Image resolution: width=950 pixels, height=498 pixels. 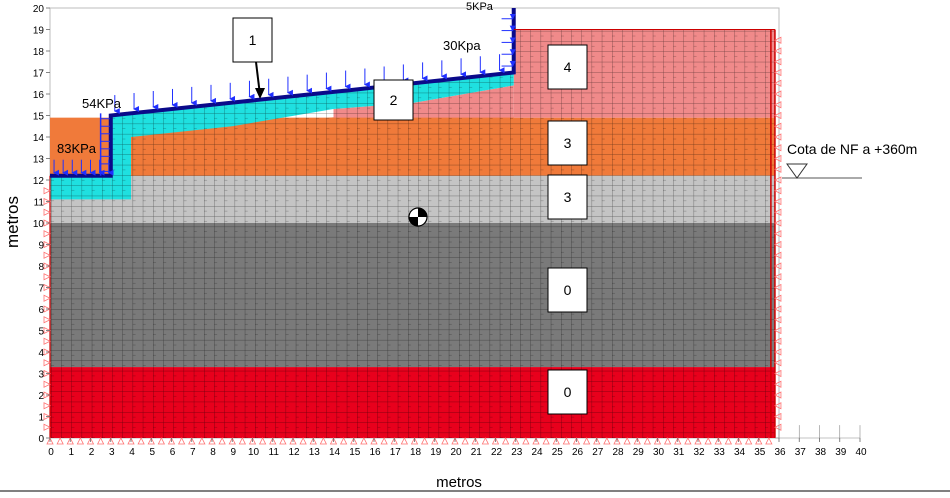 I want to click on y-tick-label: 17, so click(x=39, y=74).